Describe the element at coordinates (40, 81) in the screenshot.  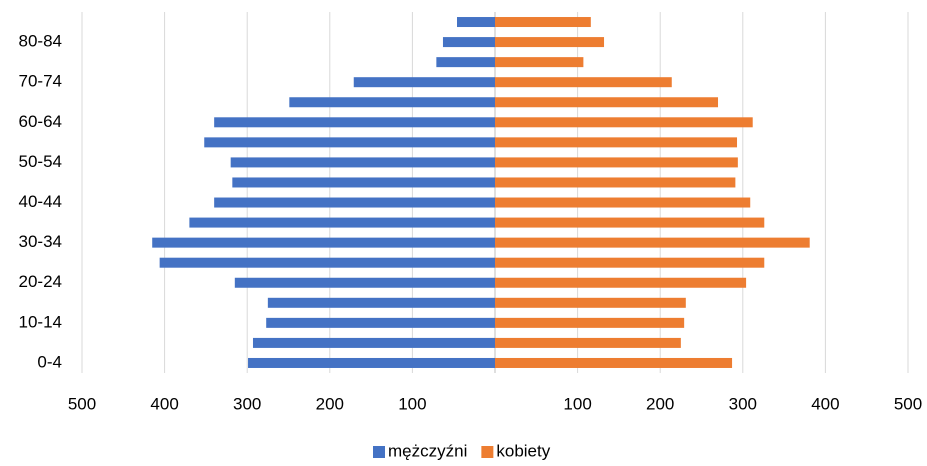
I see `y-tick-label: 70-74` at that location.